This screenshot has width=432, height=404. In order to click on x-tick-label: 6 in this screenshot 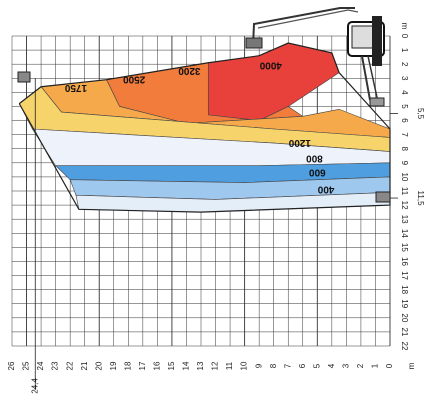, I will do `click(302, 365)`.